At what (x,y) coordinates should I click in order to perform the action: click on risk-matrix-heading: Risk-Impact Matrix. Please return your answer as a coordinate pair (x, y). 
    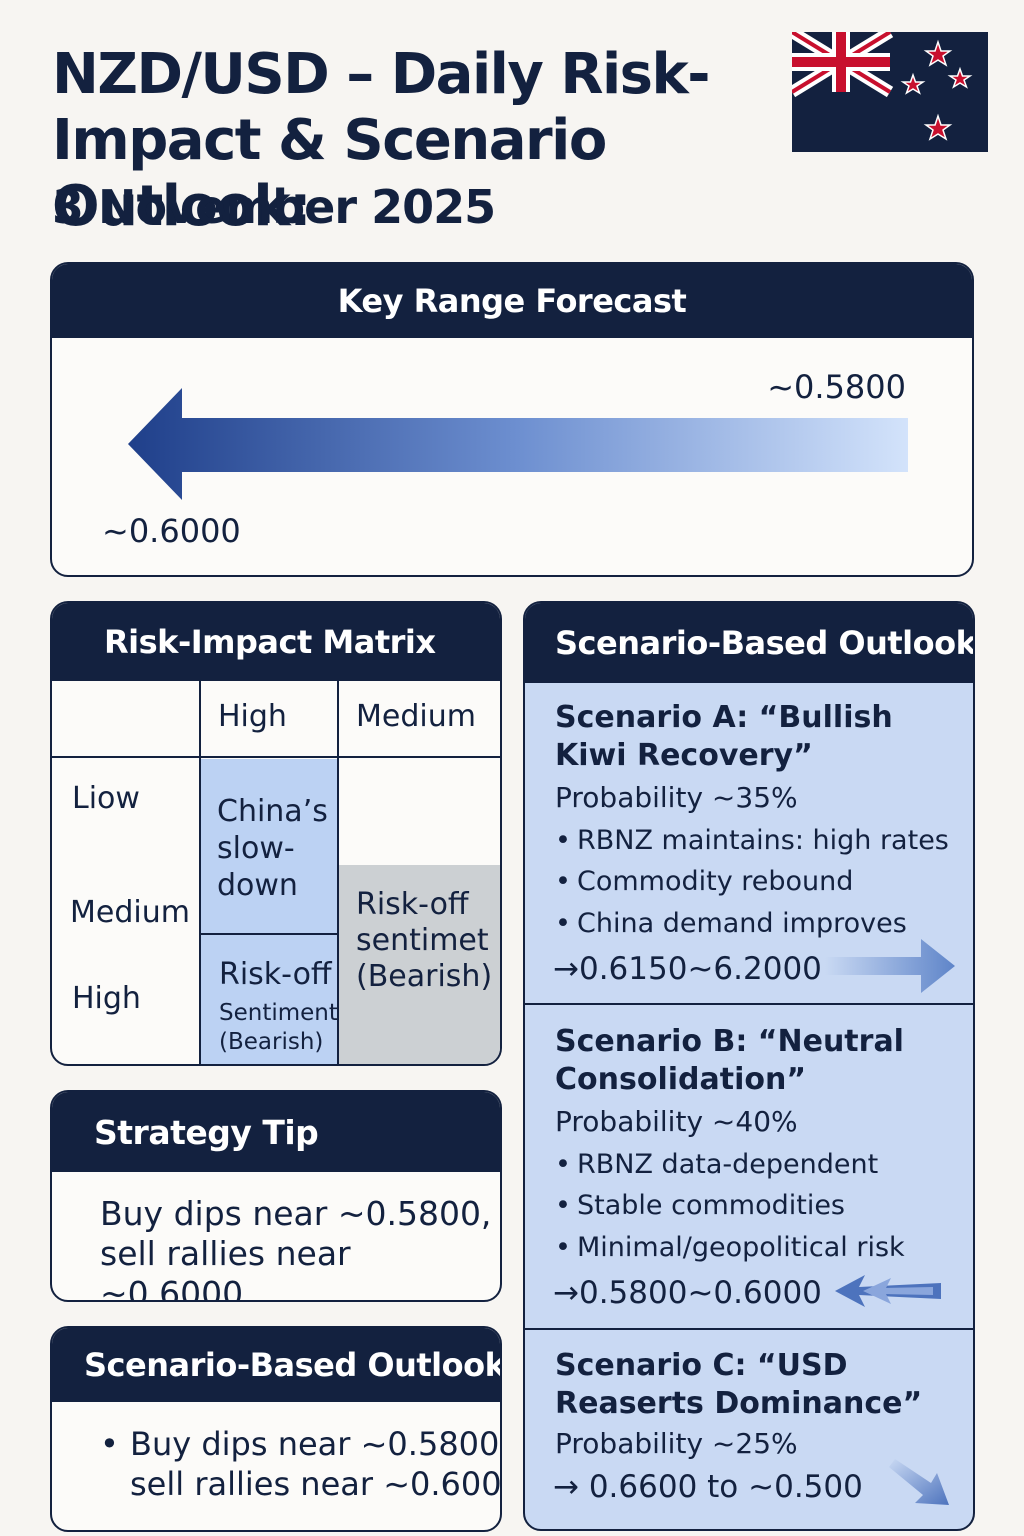
    Looking at the image, I should click on (276, 642).